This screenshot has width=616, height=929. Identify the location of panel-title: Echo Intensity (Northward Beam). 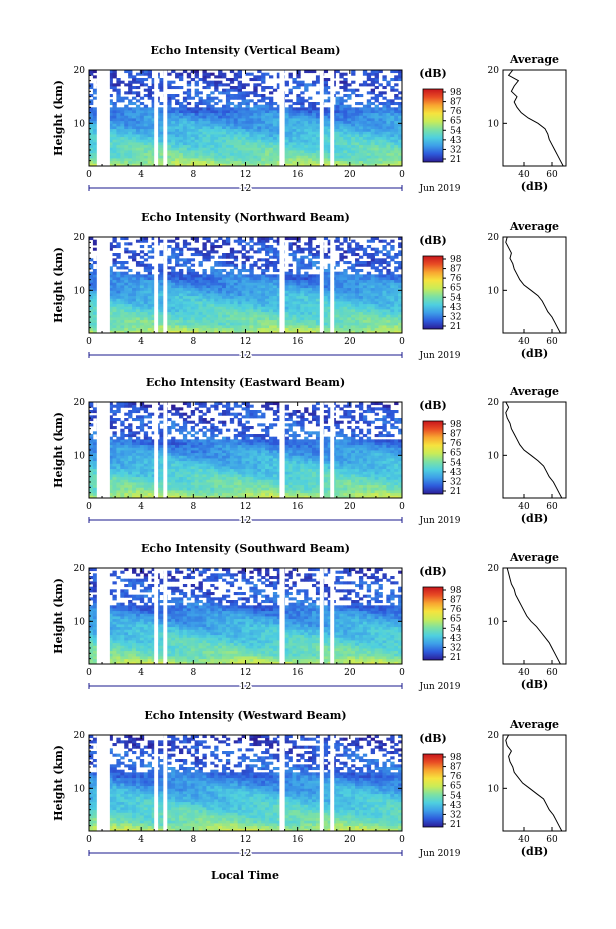
(245, 217).